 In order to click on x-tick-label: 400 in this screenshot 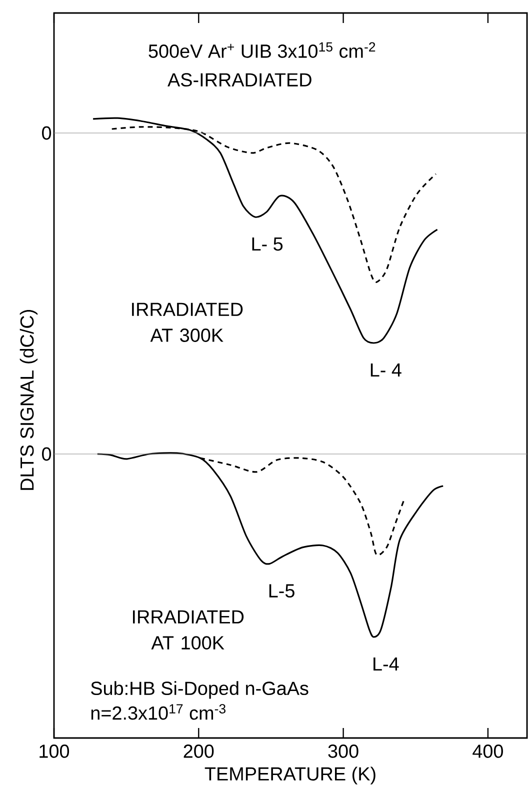, I will do `click(487, 751)`.